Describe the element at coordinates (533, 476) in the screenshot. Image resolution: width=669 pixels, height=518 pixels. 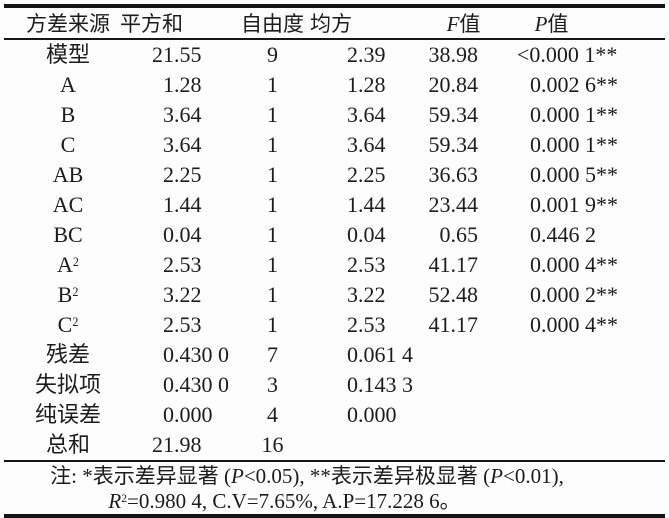
I see `text-run: <0.01),` at that location.